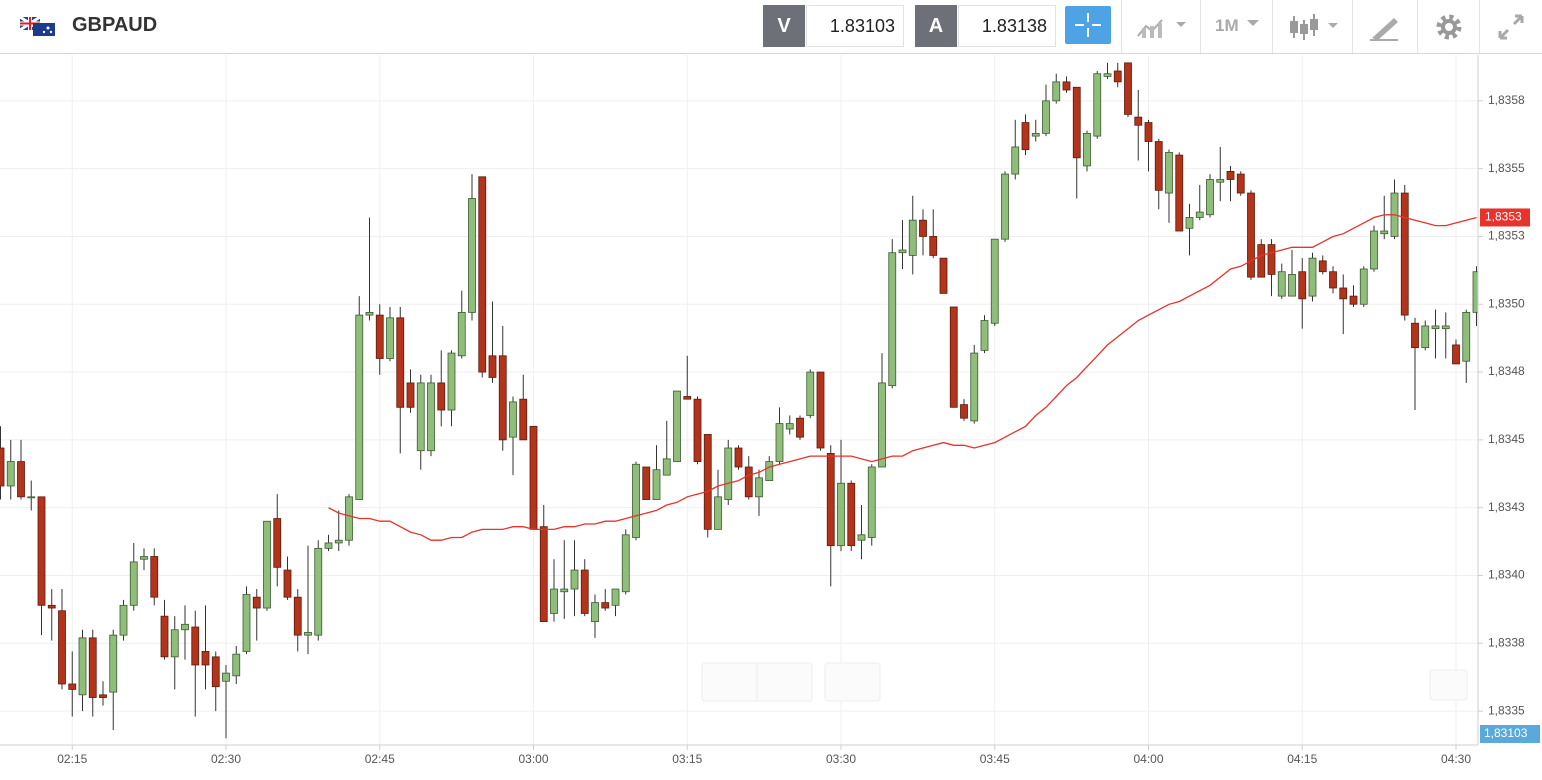  Describe the element at coordinates (1352, 26) in the screenshot. I see `separator` at that location.